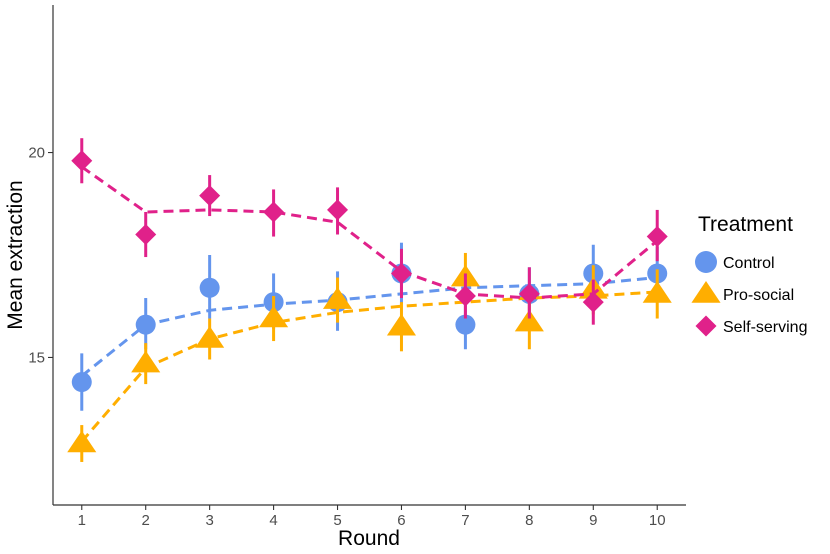 The image size is (830, 554). I want to click on x-axis-ticks: 1 2 3 4 5 6 7 8 9 10, so click(372, 517).